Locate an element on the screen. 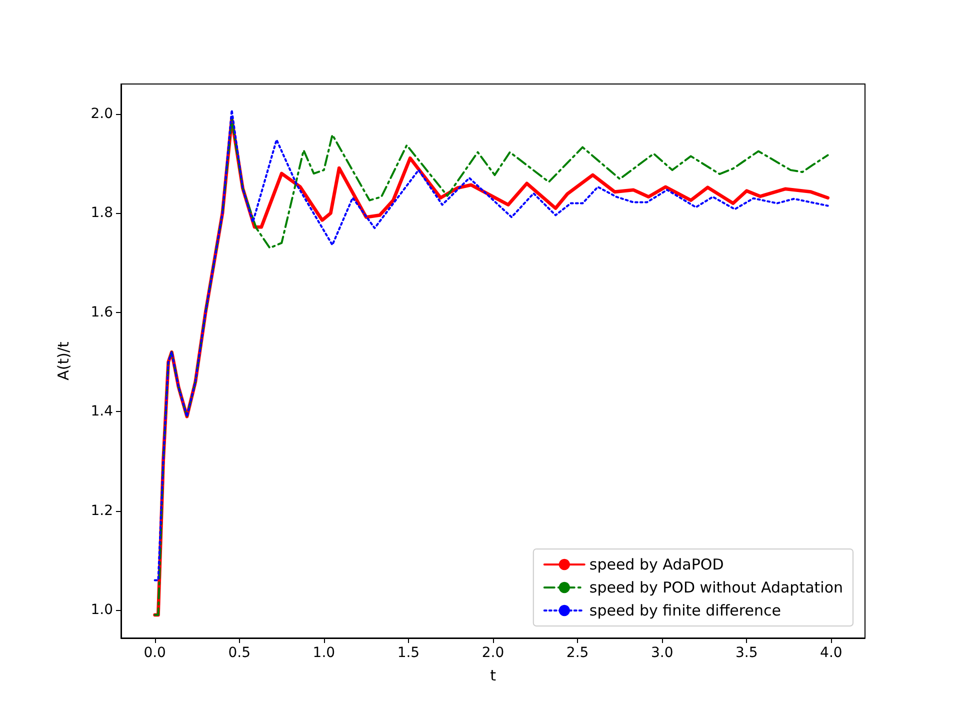  x-tick-label: 1.0 is located at coordinates (324, 653).